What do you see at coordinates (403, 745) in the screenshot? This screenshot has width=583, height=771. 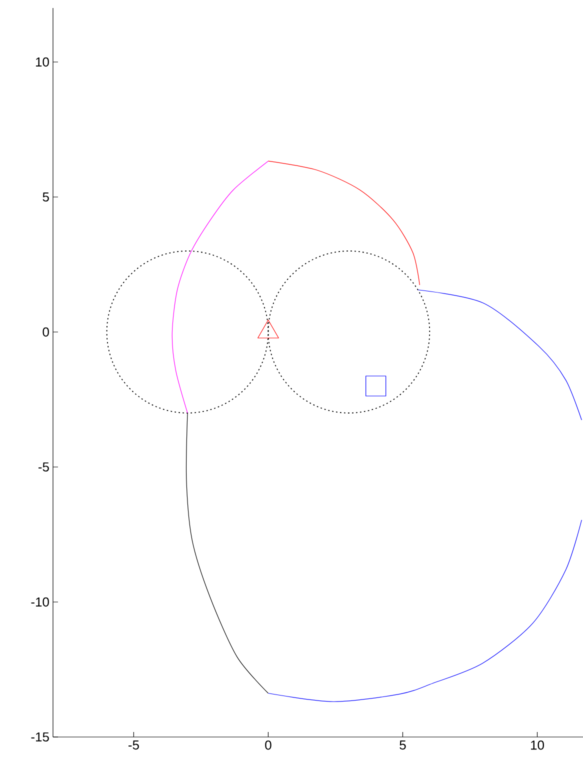 I see `x-tick-label: 5` at bounding box center [403, 745].